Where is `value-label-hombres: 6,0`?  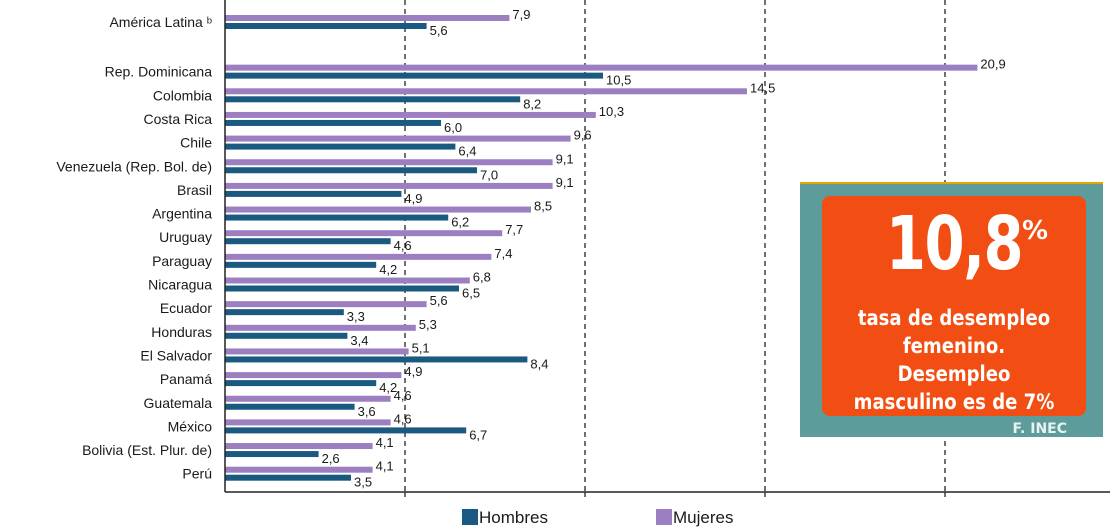
value-label-hombres: 6,0 is located at coordinates (453, 127).